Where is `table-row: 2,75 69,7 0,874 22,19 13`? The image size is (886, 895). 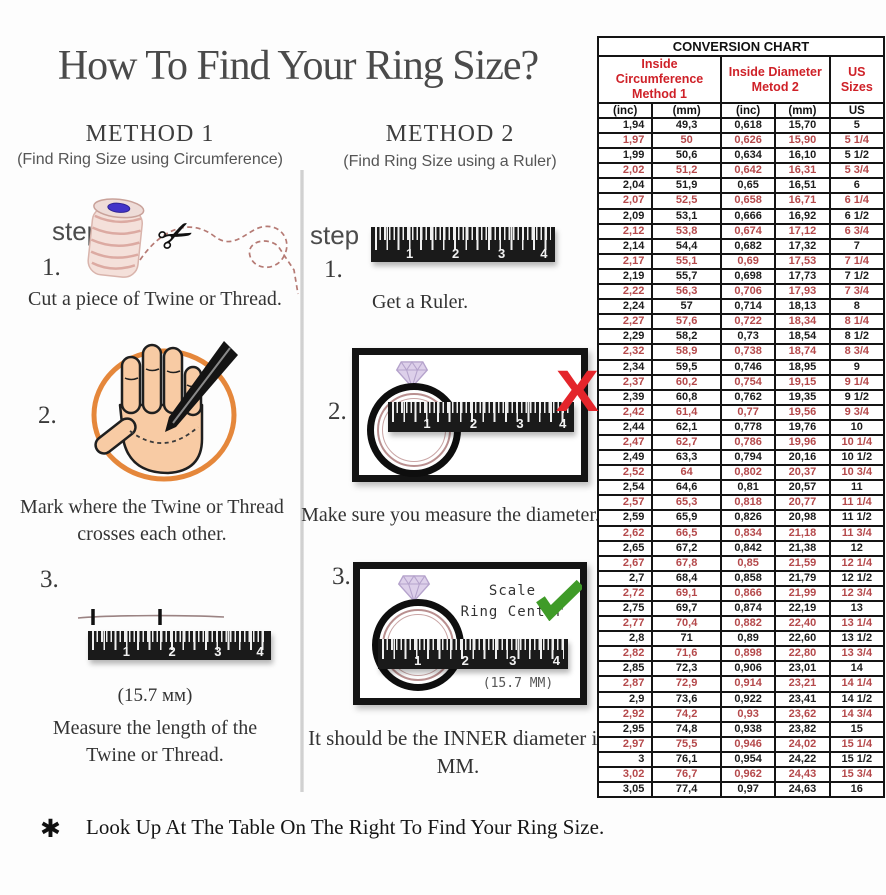 table-row: 2,75 69,7 0,874 22,19 13 is located at coordinates (741, 608).